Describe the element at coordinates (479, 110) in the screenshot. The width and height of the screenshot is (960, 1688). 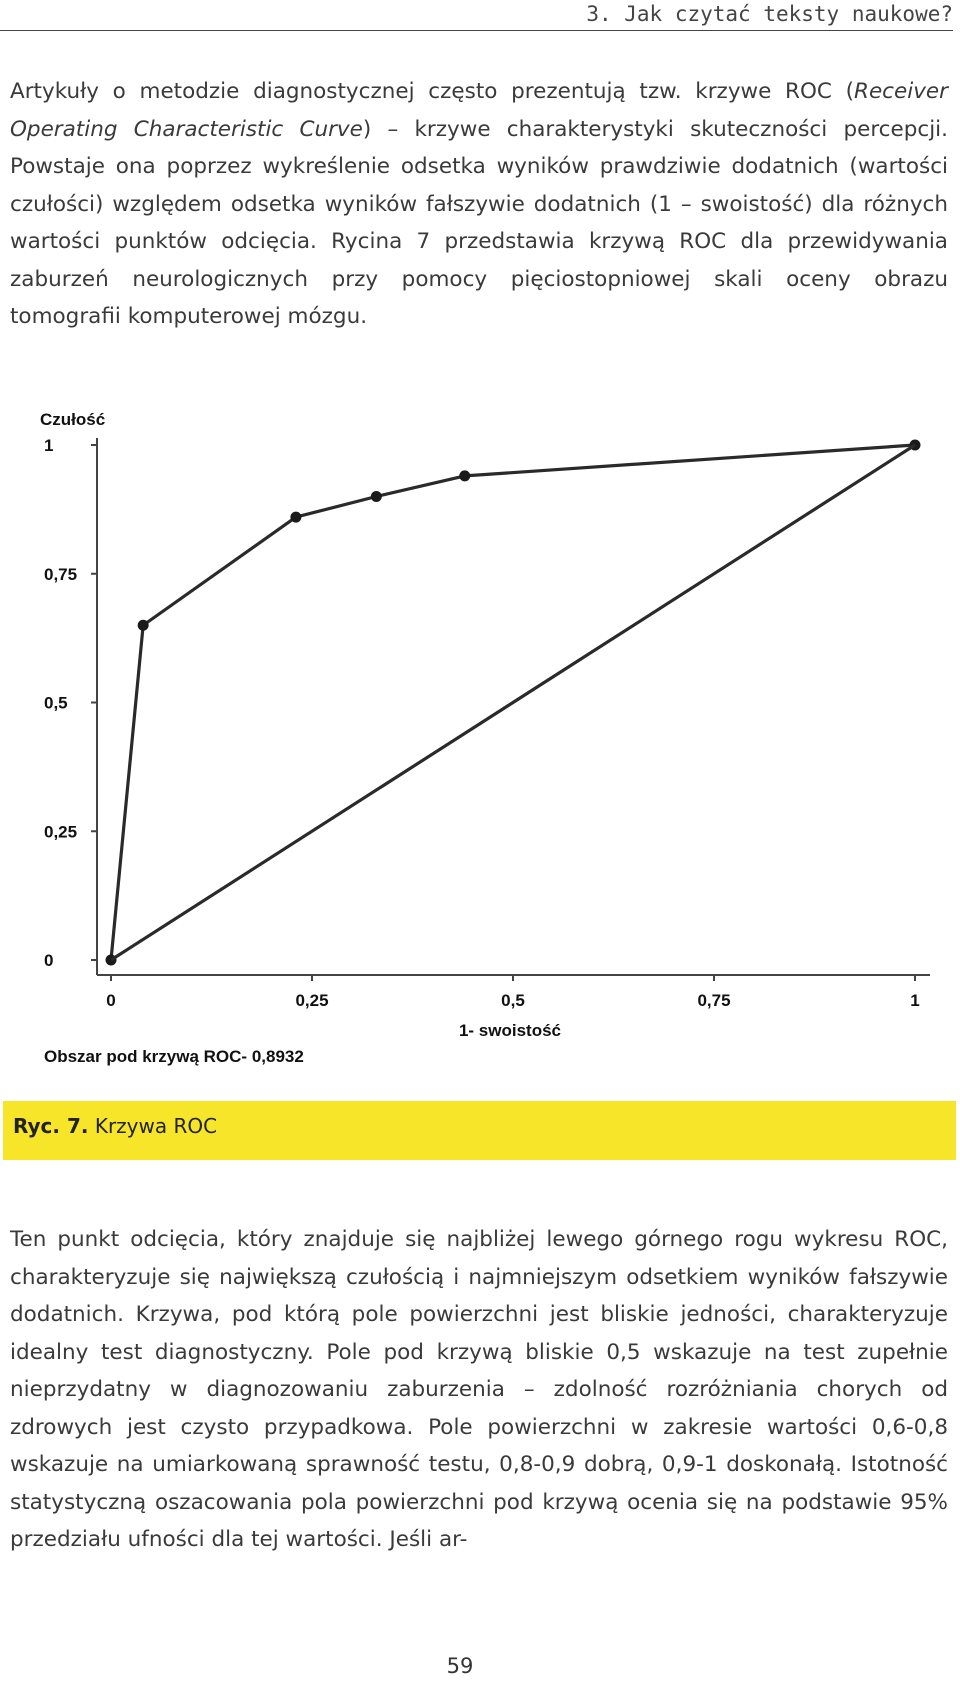
I see `intro-term: Receiver Operating Characteristic Curve` at that location.